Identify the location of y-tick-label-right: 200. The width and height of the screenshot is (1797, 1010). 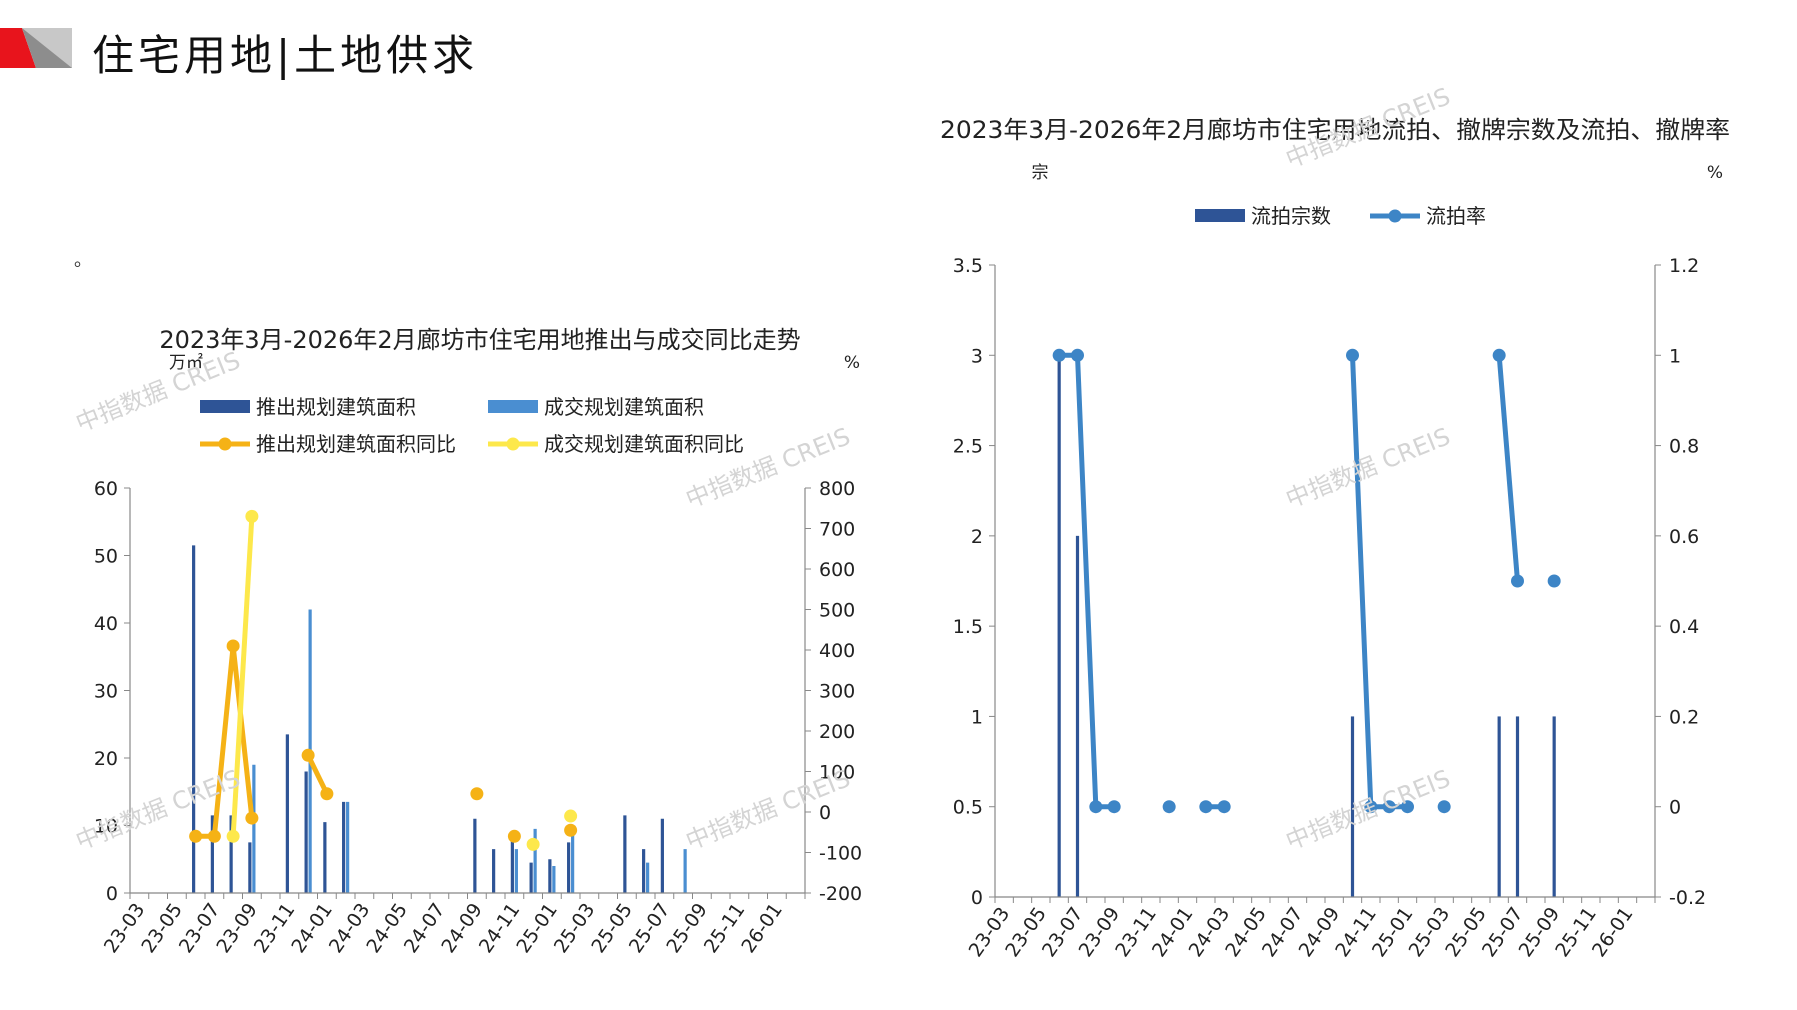
(837, 732).